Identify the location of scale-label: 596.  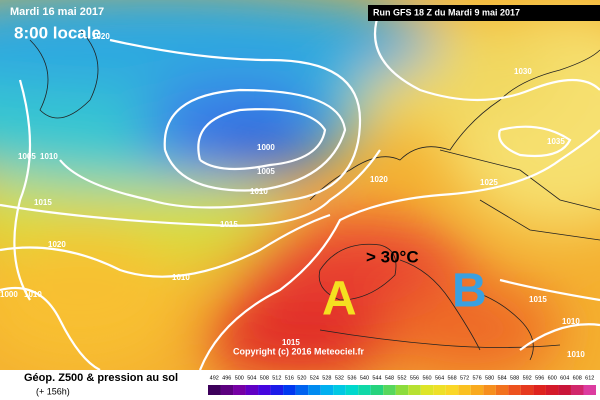
(539, 378).